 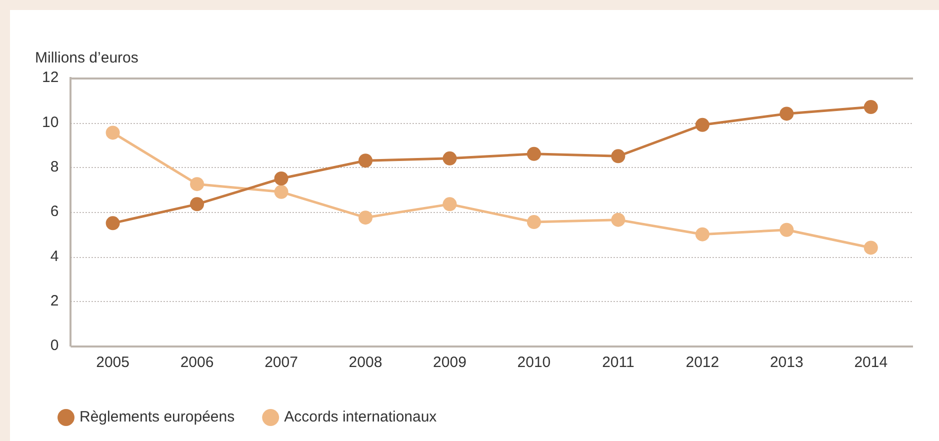 What do you see at coordinates (54, 256) in the screenshot?
I see `y-tick-label: 4` at bounding box center [54, 256].